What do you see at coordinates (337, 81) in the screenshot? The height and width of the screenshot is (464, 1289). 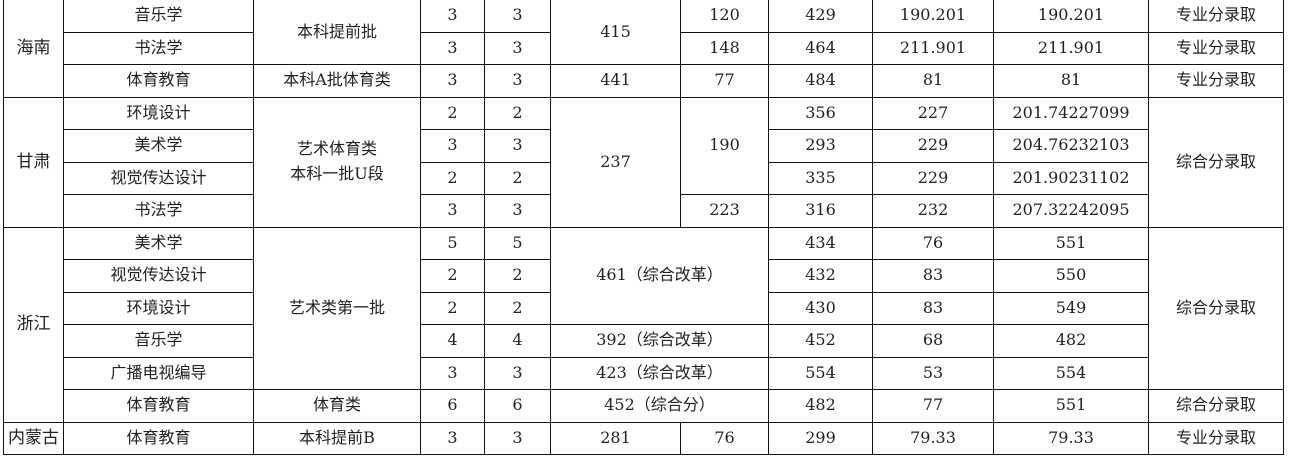 I see `table-cell: 本科A批体育类` at bounding box center [337, 81].